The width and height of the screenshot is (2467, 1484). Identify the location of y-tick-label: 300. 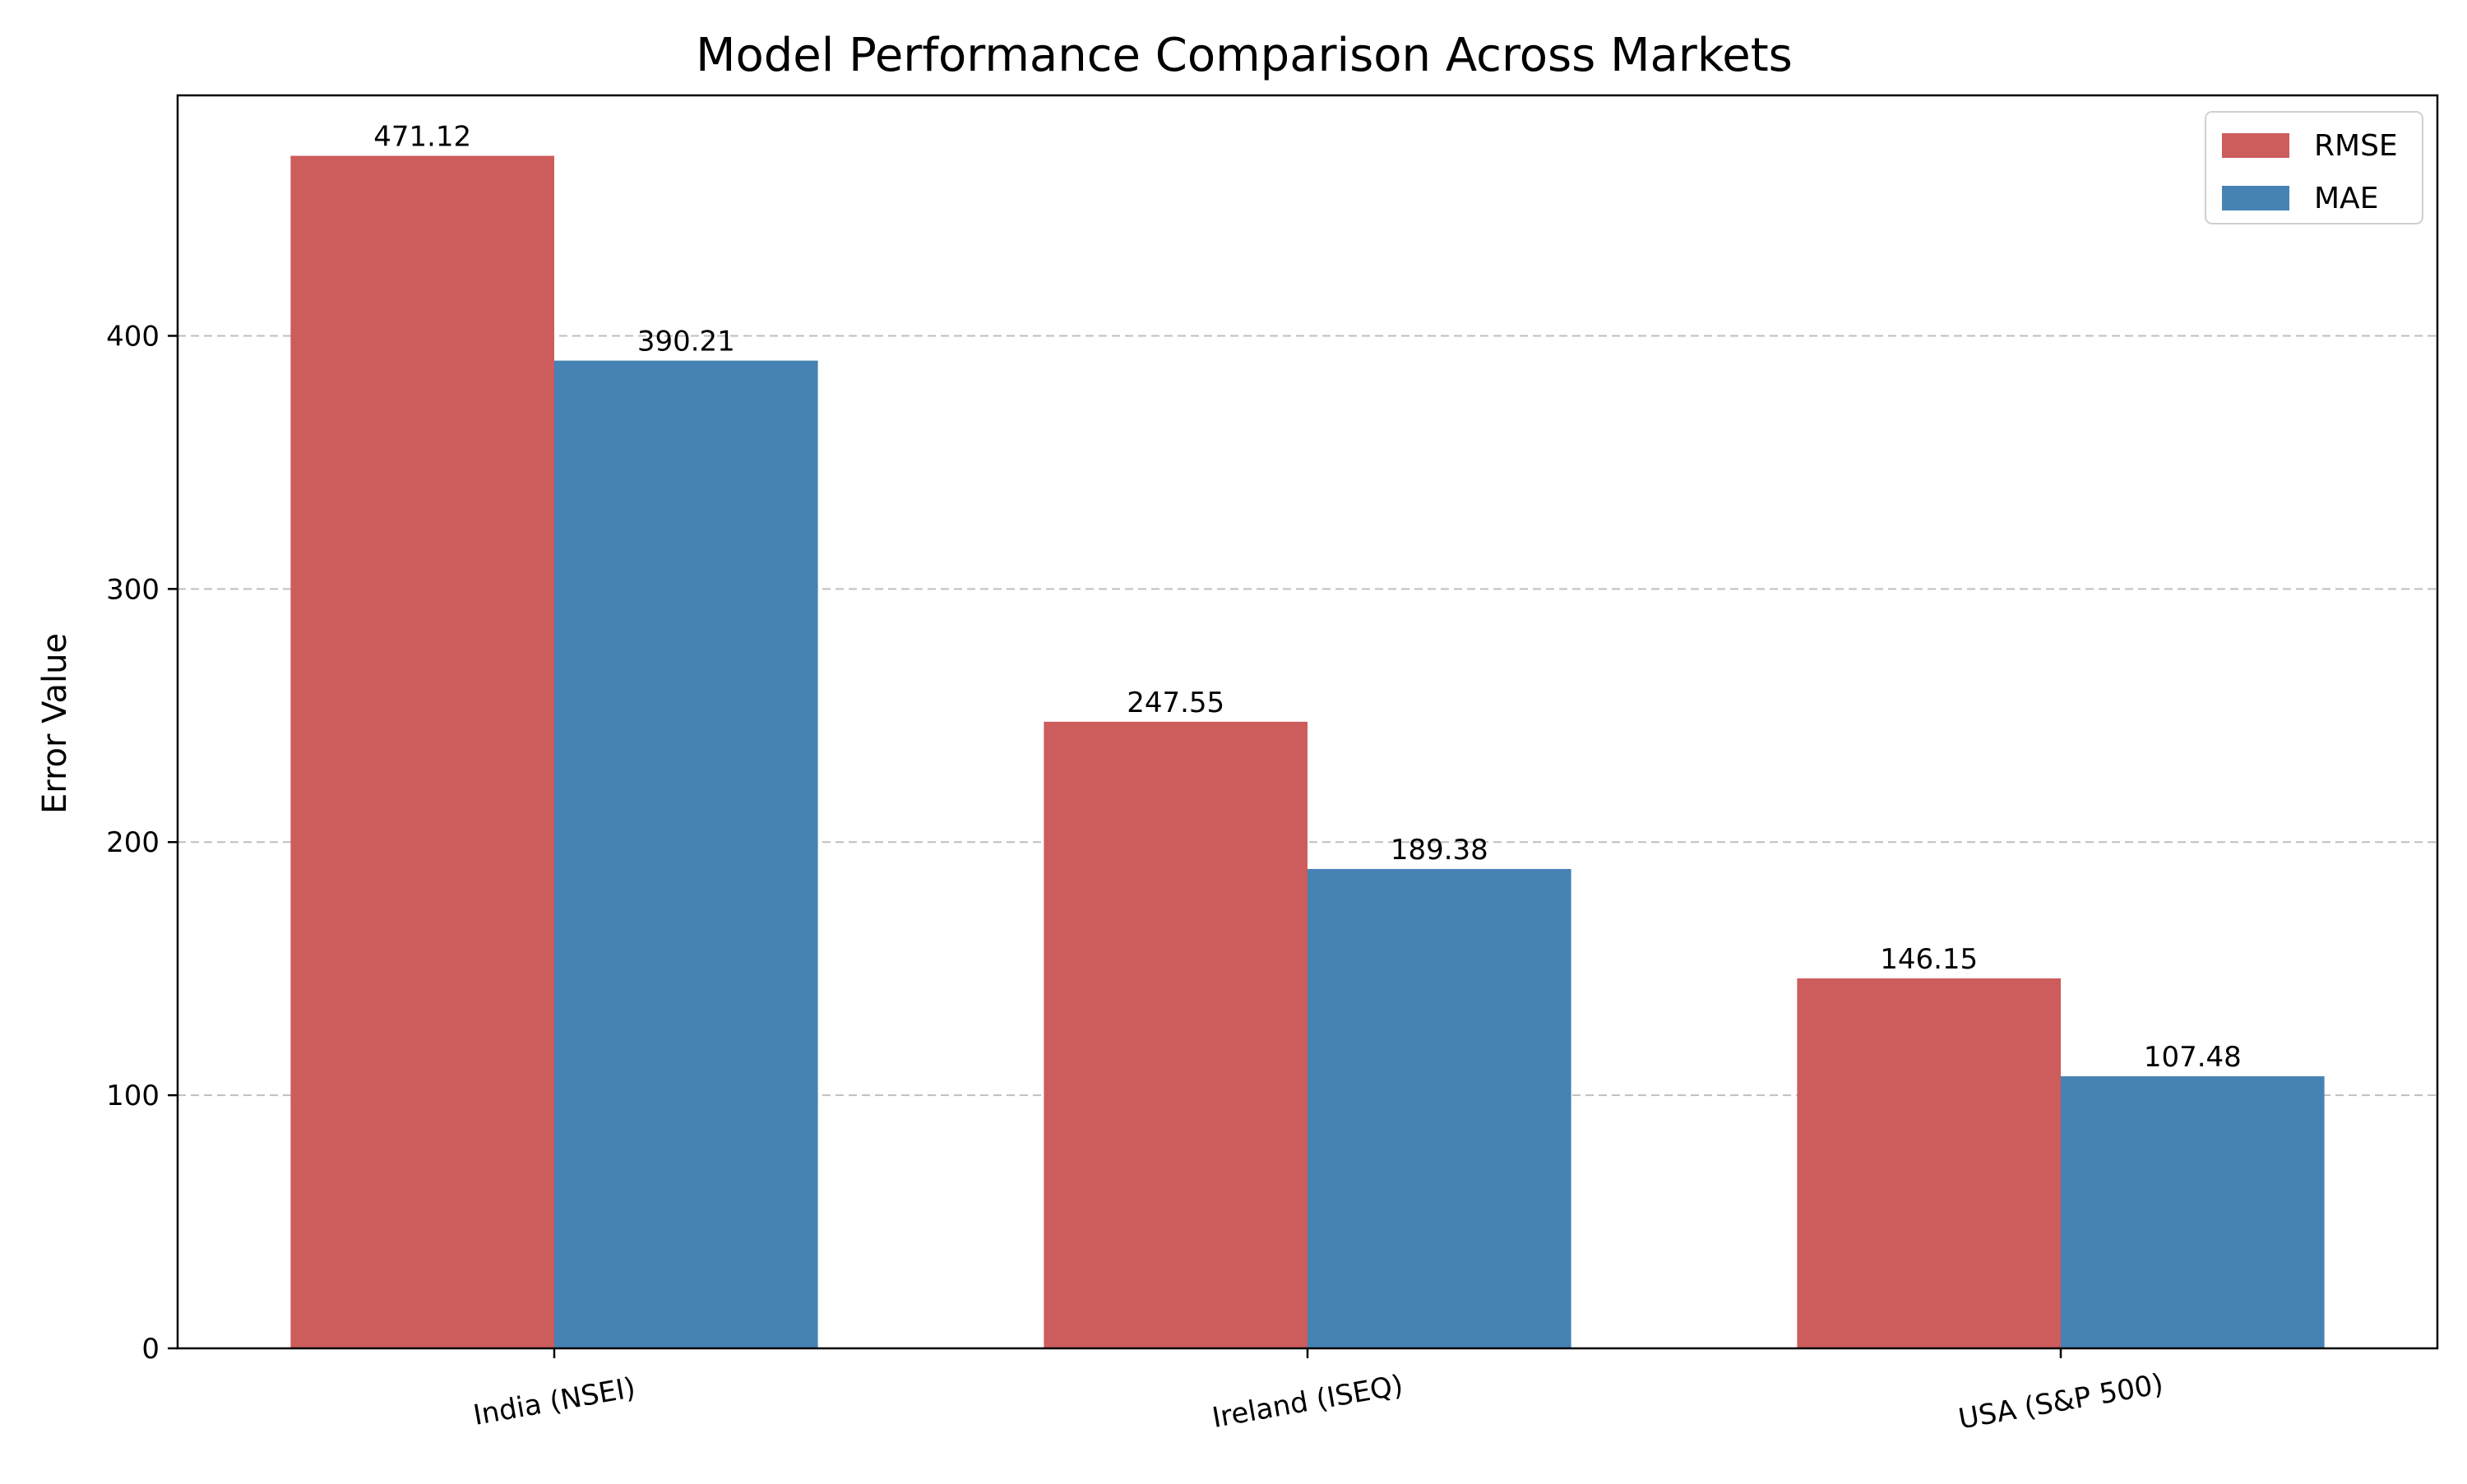
(133, 590).